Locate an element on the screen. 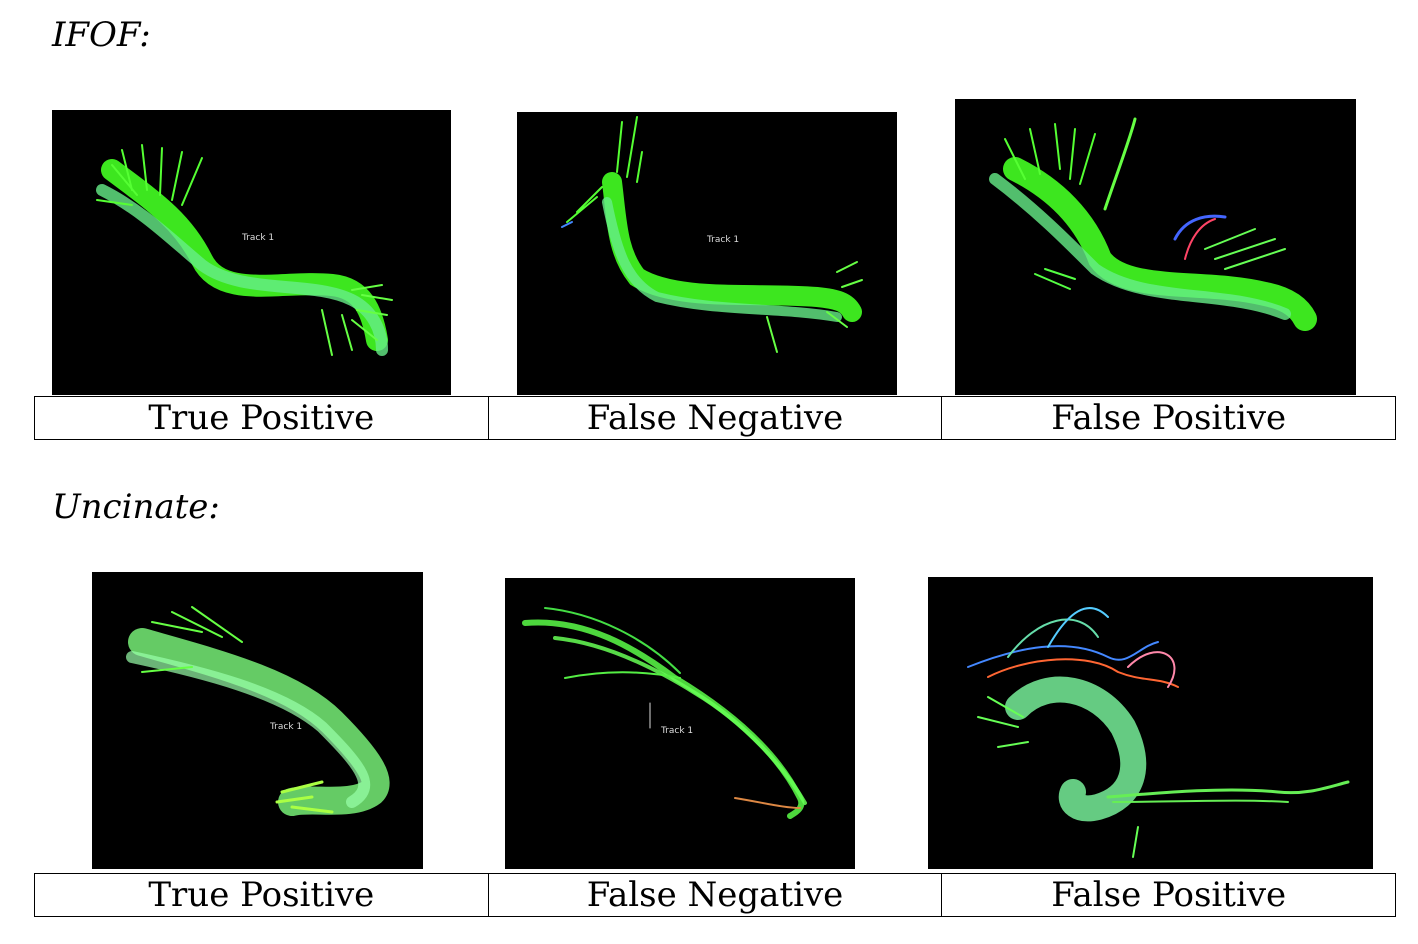 The image size is (1418, 944). ifof-false-negative-image: Track 1 is located at coordinates (707, 253).